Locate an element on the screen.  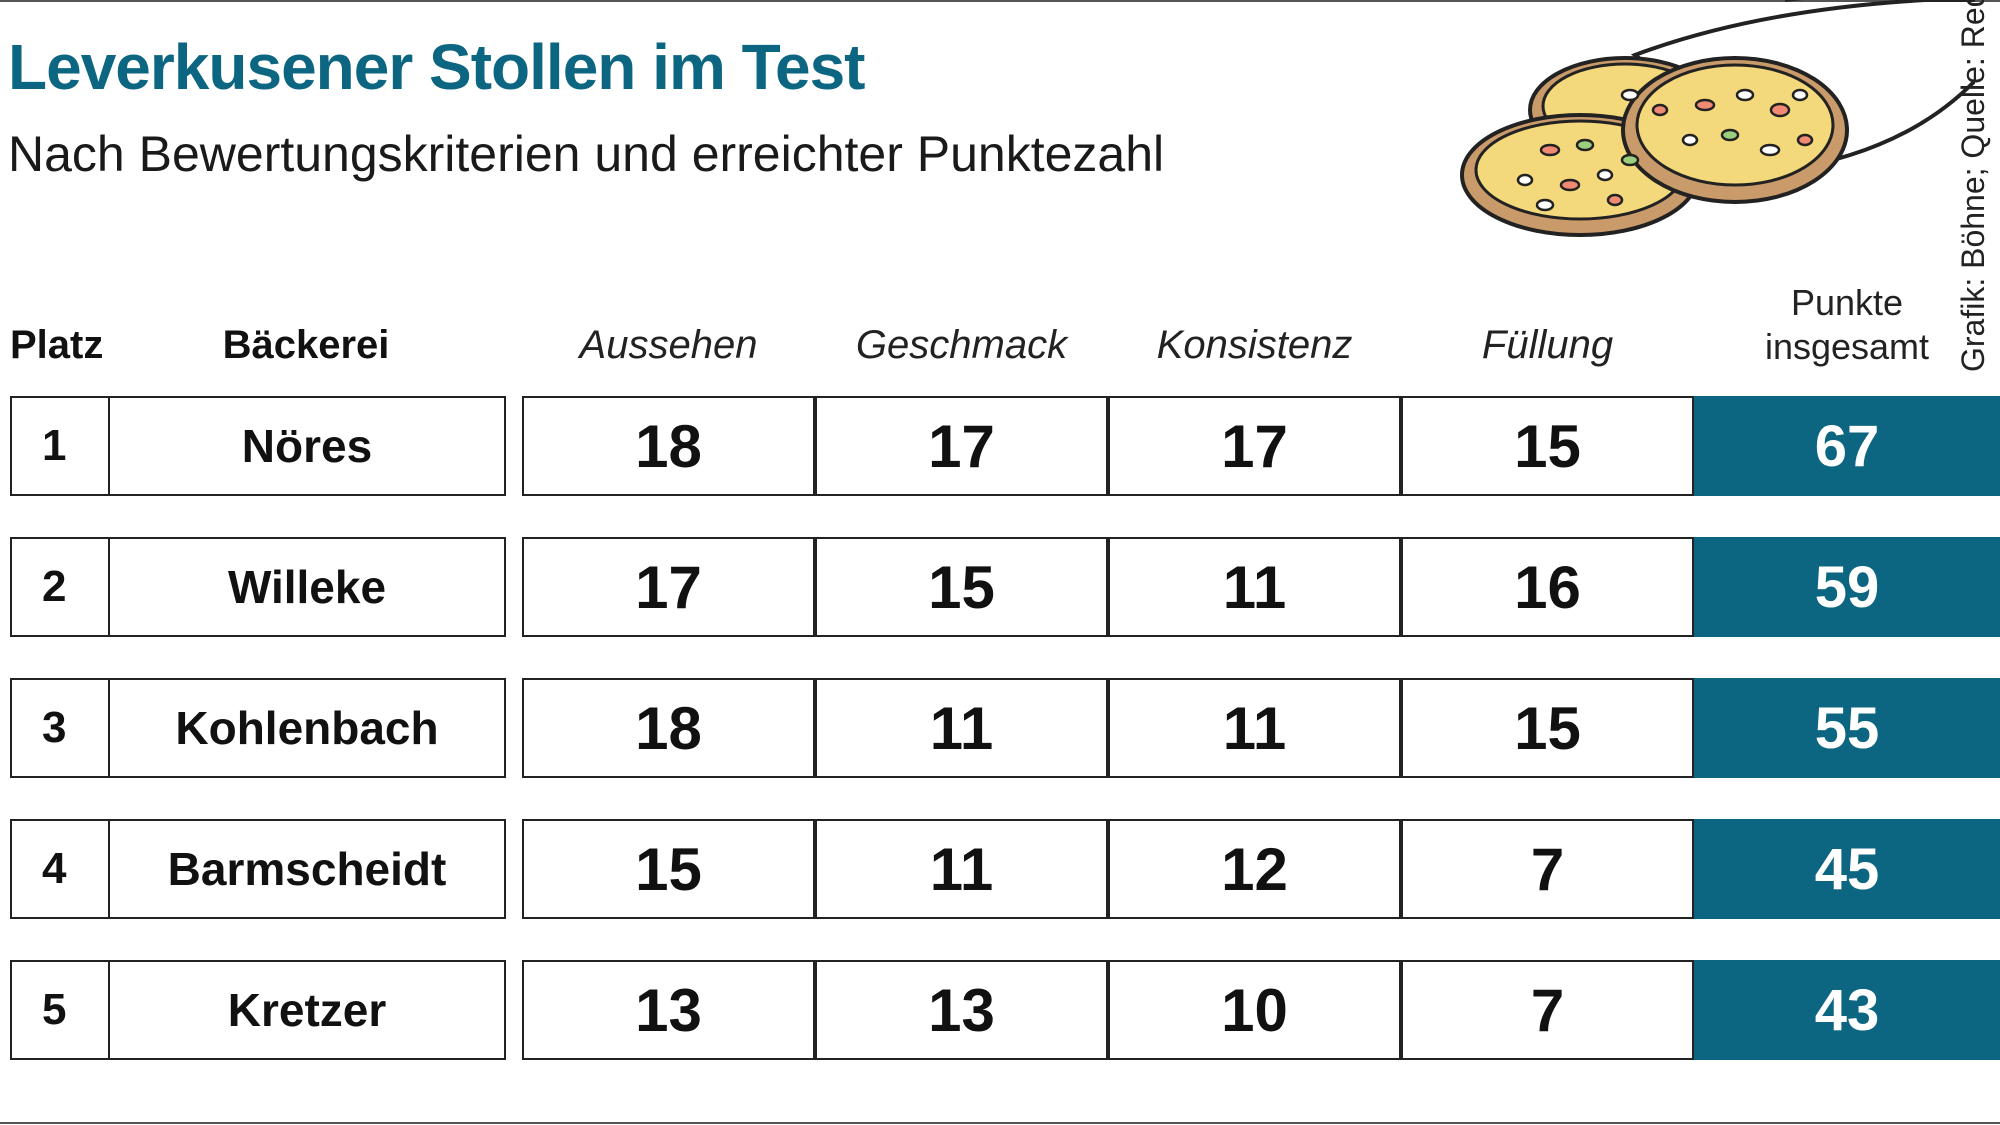
total-score-cell: 59 is located at coordinates (1847, 587).